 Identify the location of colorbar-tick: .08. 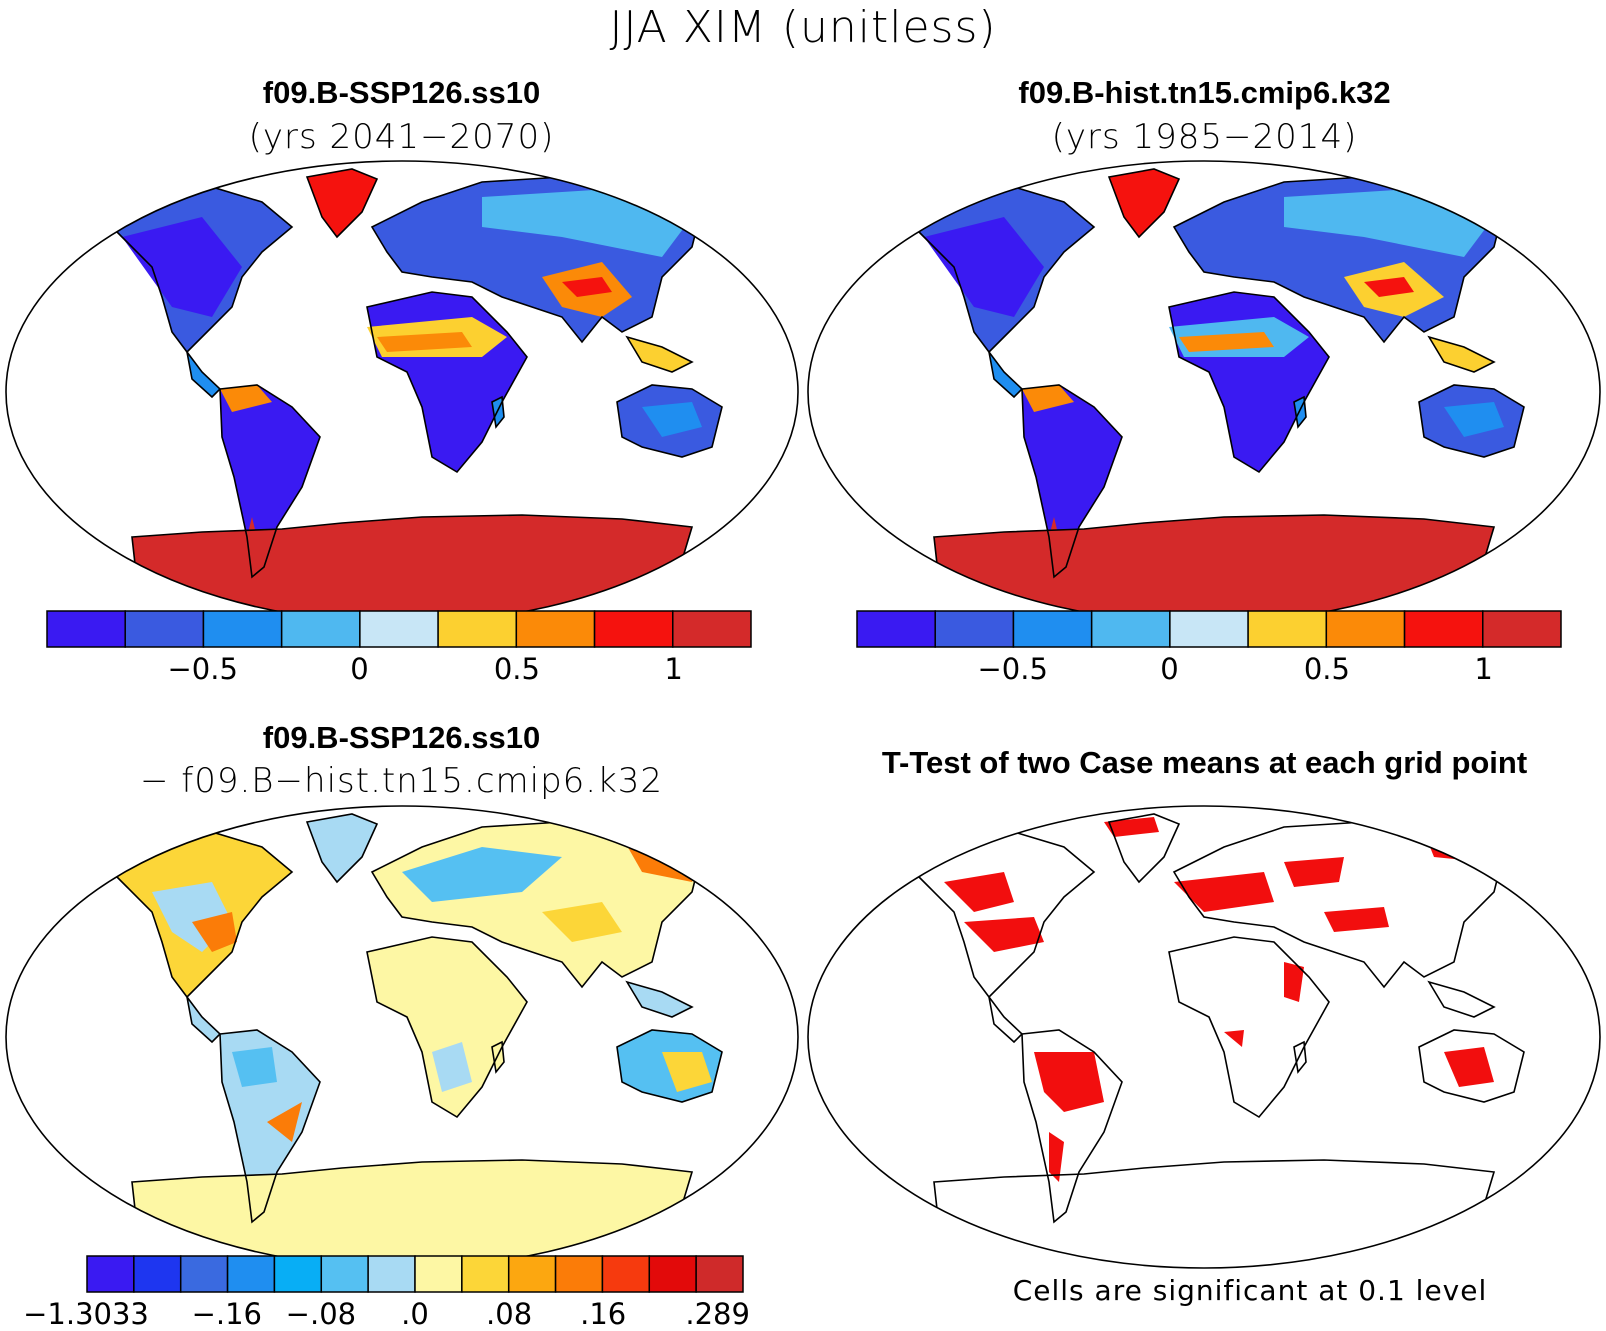
(509, 1314).